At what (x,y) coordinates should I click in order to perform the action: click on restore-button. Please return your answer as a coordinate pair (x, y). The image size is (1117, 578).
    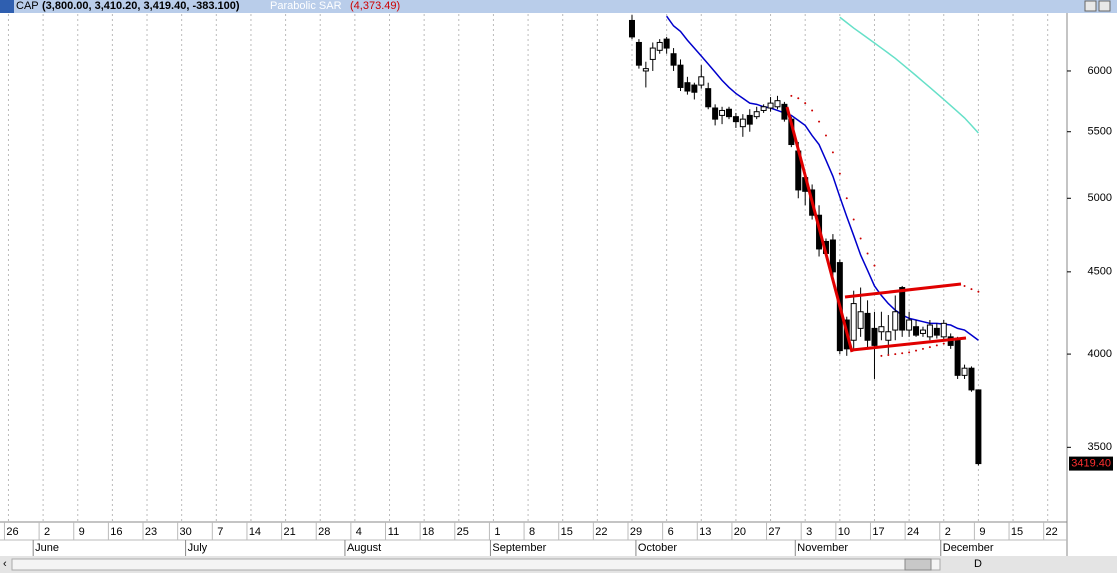
    Looking at the image, I should click on (1090, 6).